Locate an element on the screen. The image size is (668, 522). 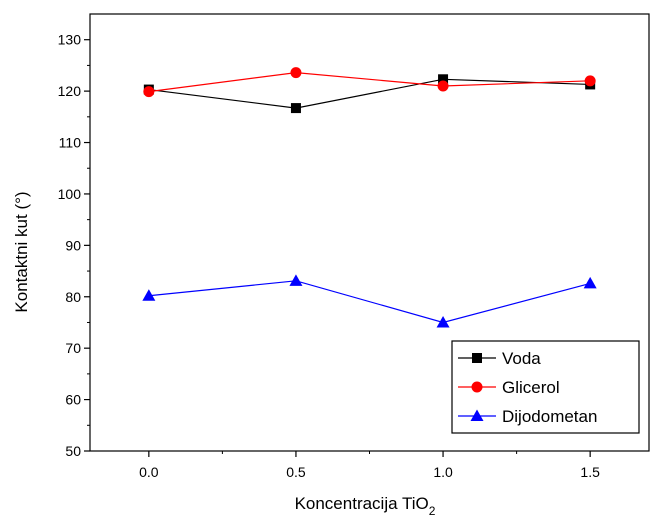
legend-item-glicerol: Glicerol is located at coordinates (509, 387).